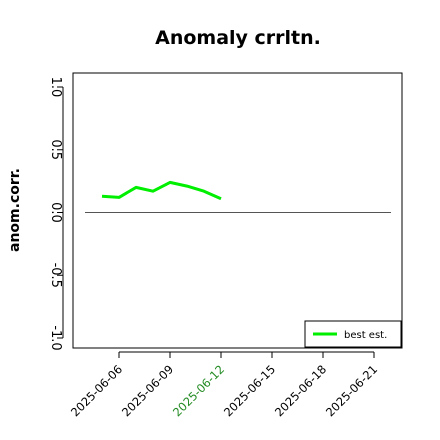  I want to click on series-line-best-est, so click(161, 190).